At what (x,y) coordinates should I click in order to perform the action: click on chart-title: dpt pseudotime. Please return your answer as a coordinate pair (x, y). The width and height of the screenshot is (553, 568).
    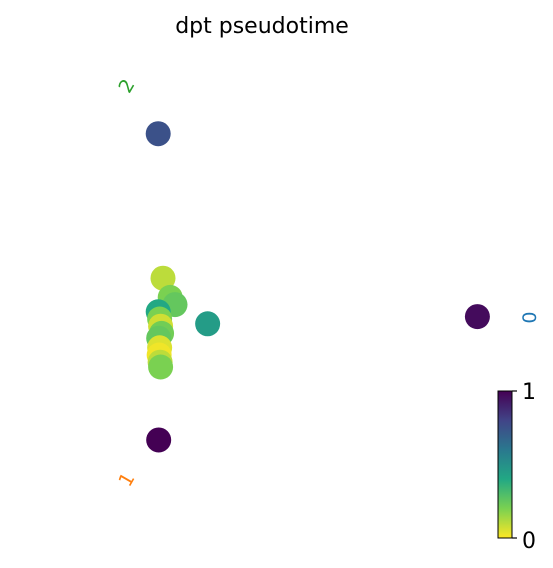
    Looking at the image, I should click on (262, 26).